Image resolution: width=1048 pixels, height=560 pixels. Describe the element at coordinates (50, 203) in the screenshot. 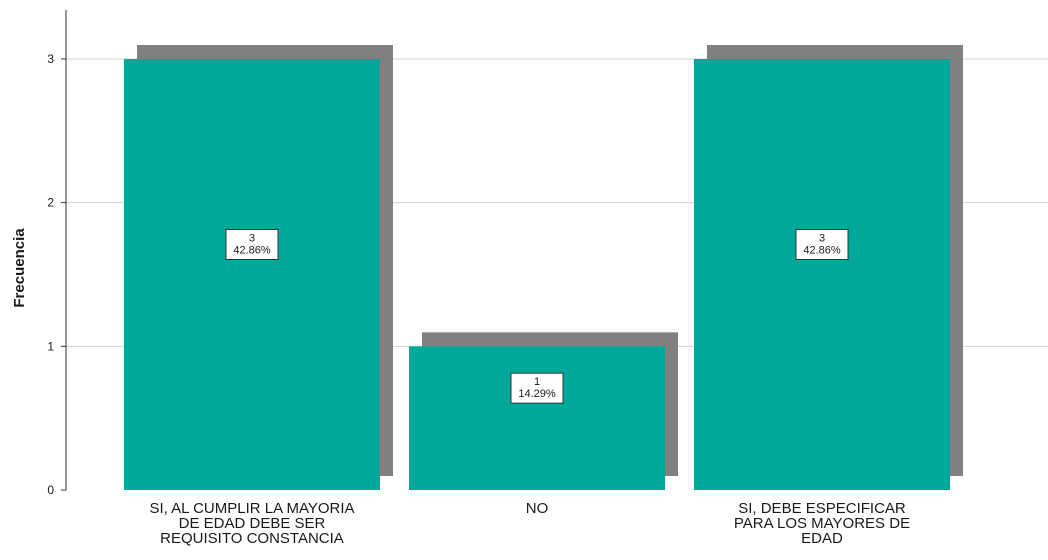

I see `y-tick-label: 2` at that location.